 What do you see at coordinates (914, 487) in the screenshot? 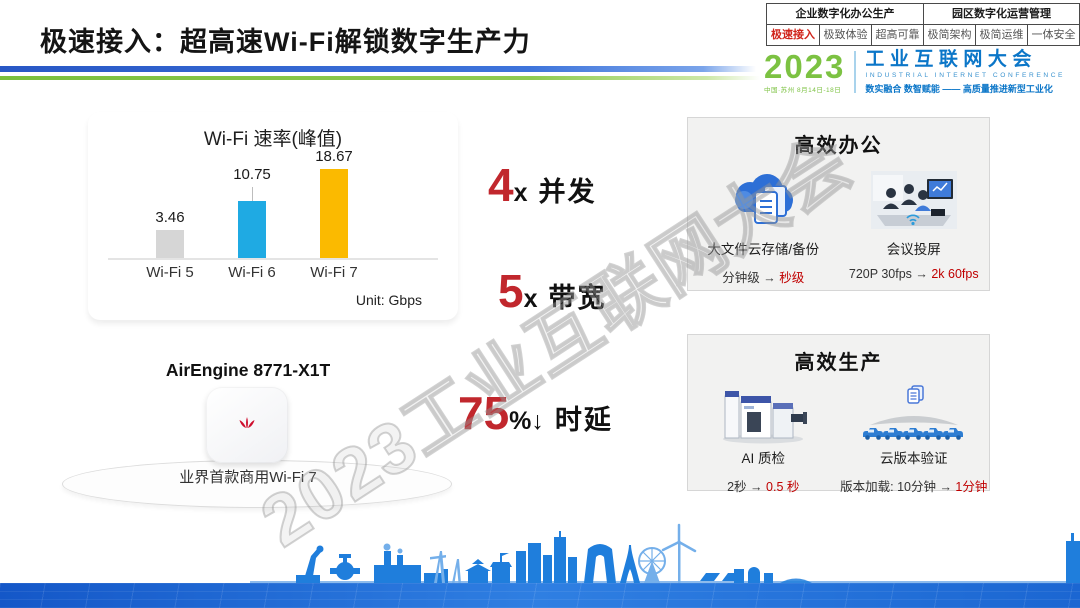
I see `panel-item-metric: 版本加载: 10分钟 → 1分钟` at bounding box center [914, 487].